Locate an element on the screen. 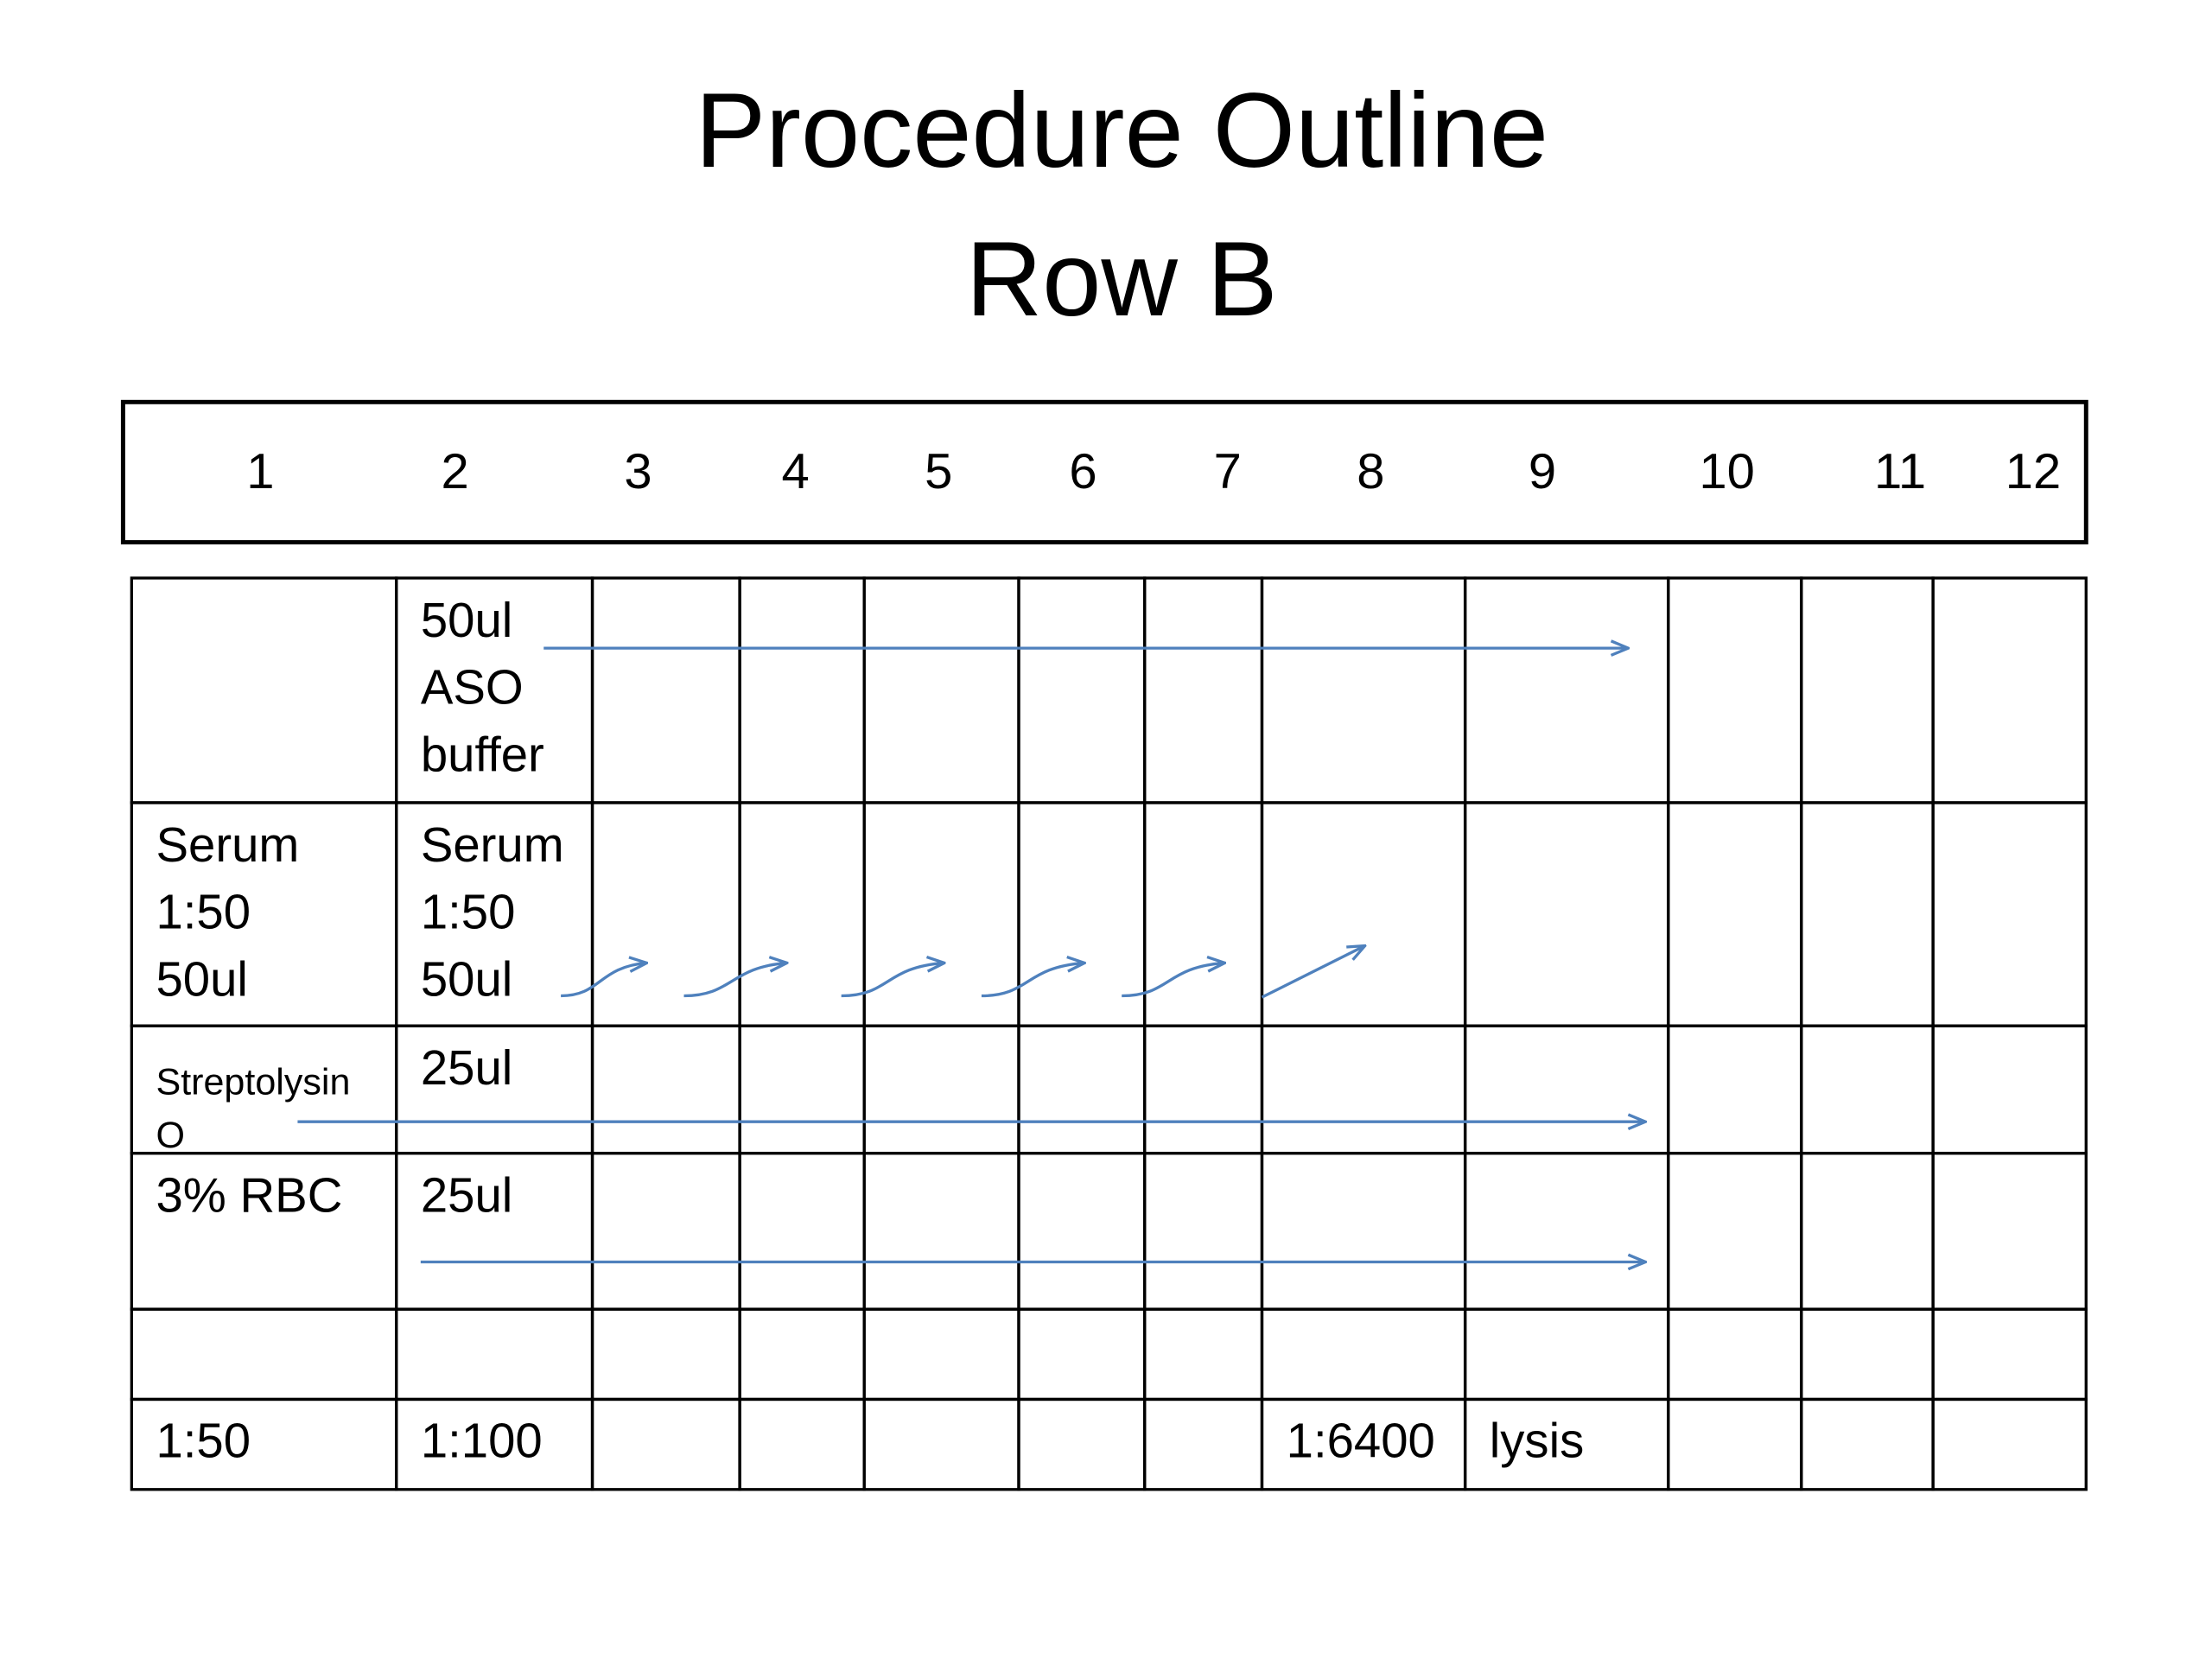  header-label: 9 is located at coordinates (1542, 471).